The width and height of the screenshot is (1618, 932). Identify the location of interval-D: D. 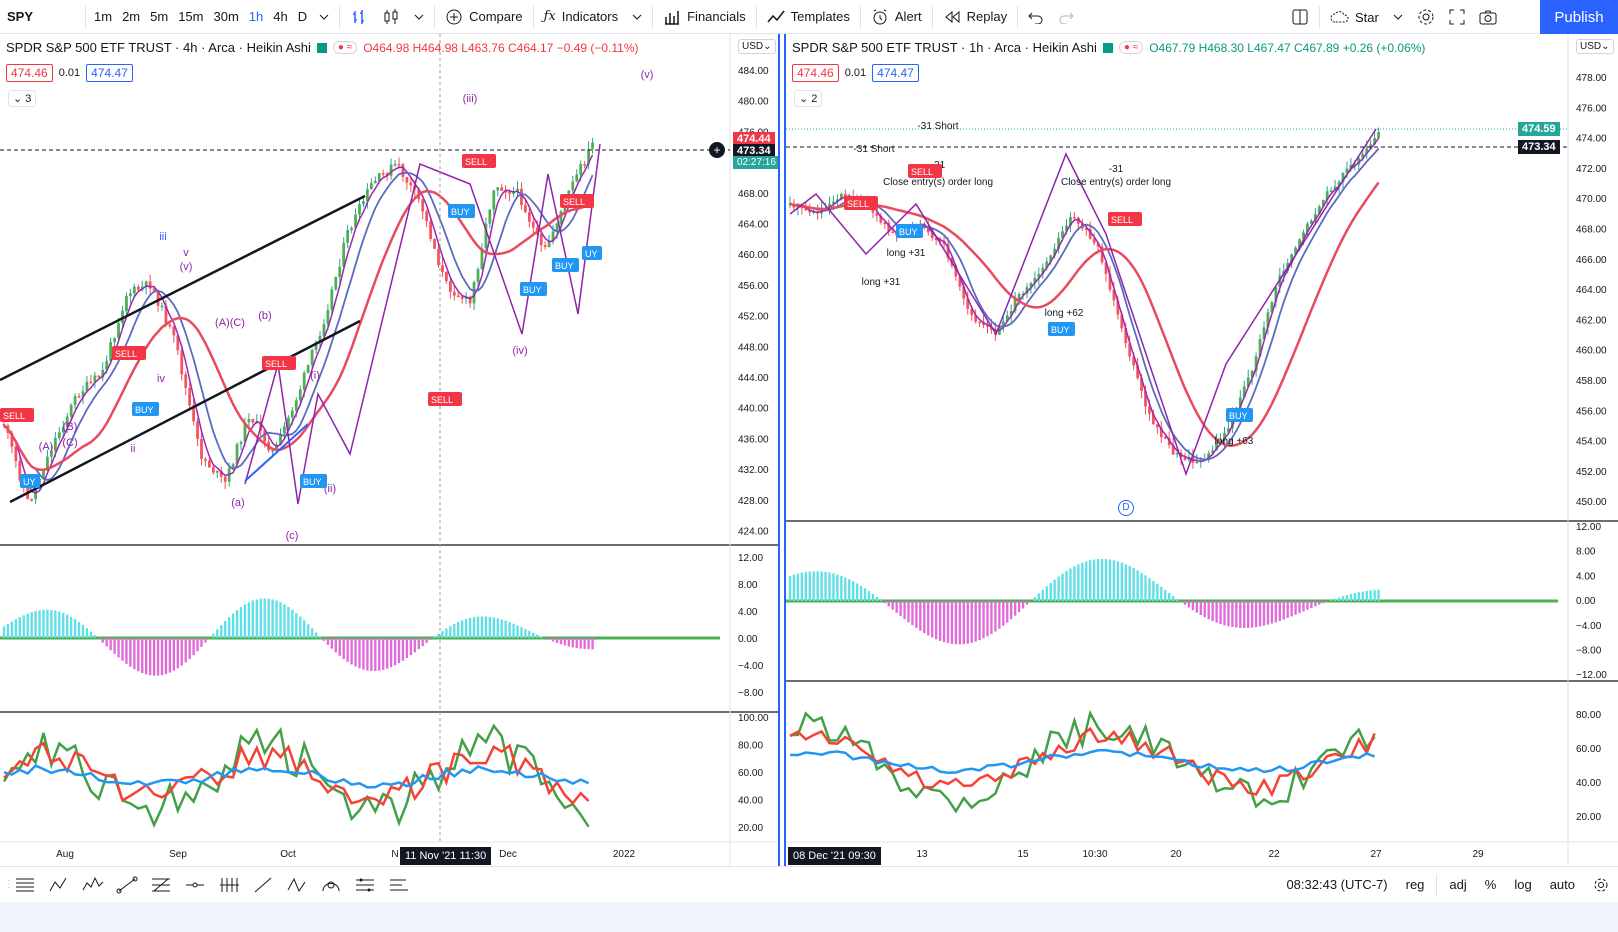
(302, 16).